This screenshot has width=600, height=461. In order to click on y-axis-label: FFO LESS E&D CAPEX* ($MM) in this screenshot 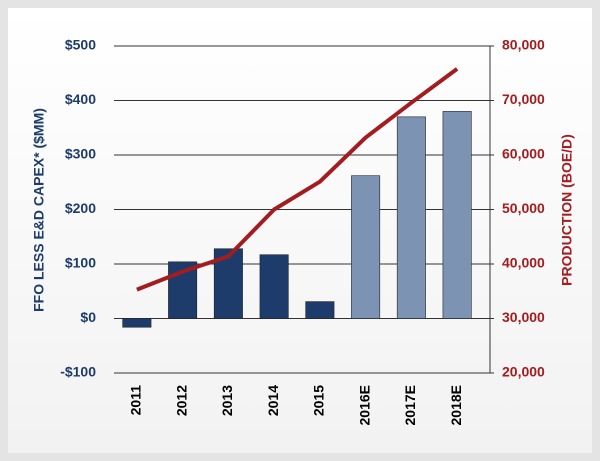, I will do `click(39, 210)`.